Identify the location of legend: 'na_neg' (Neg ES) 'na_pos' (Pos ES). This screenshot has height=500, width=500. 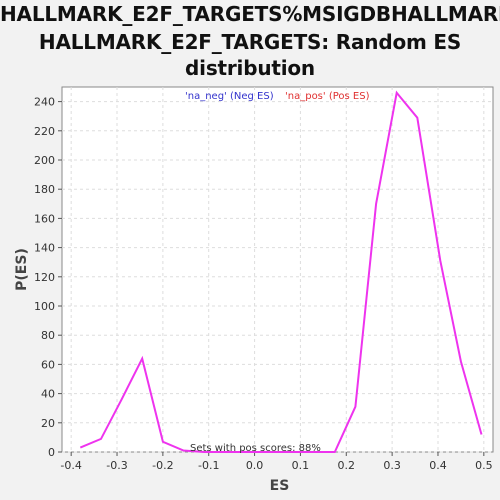
(277, 96).